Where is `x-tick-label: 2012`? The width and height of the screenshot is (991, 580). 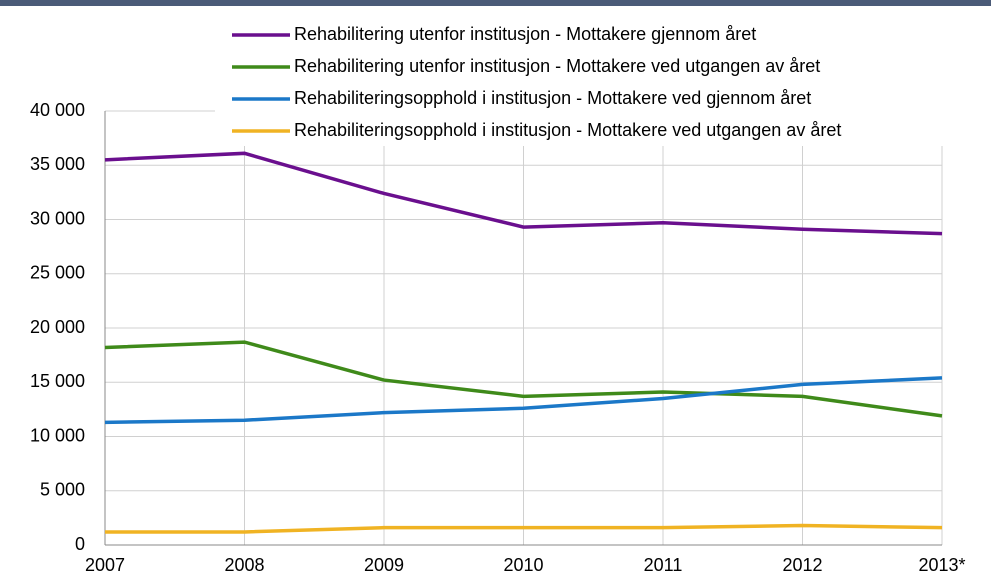
x-tick-label: 2012 is located at coordinates (802, 565).